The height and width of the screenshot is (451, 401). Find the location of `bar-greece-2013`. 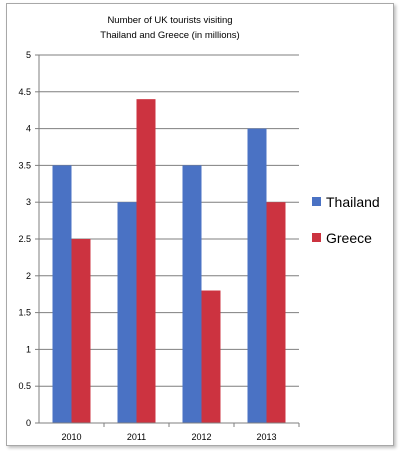

bar-greece-2013 is located at coordinates (276, 312).